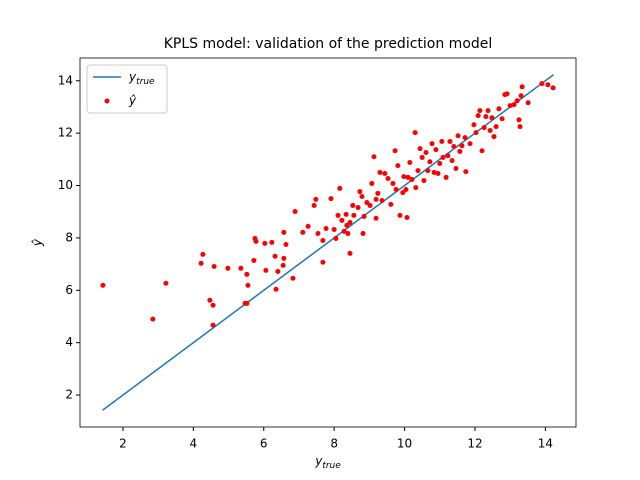 This screenshot has height=480, width=640. Describe the element at coordinates (123, 444) in the screenshot. I see `x-tick-label: 2` at that location.